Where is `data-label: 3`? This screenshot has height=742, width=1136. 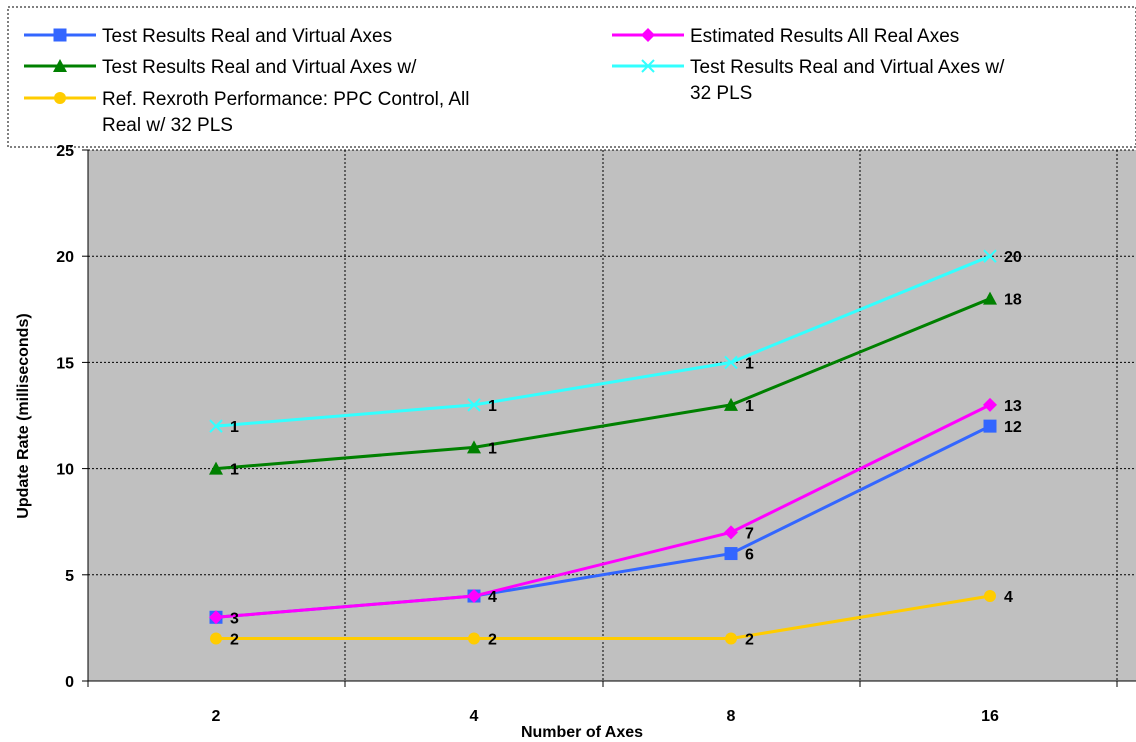
data-label: 3 is located at coordinates (234, 618).